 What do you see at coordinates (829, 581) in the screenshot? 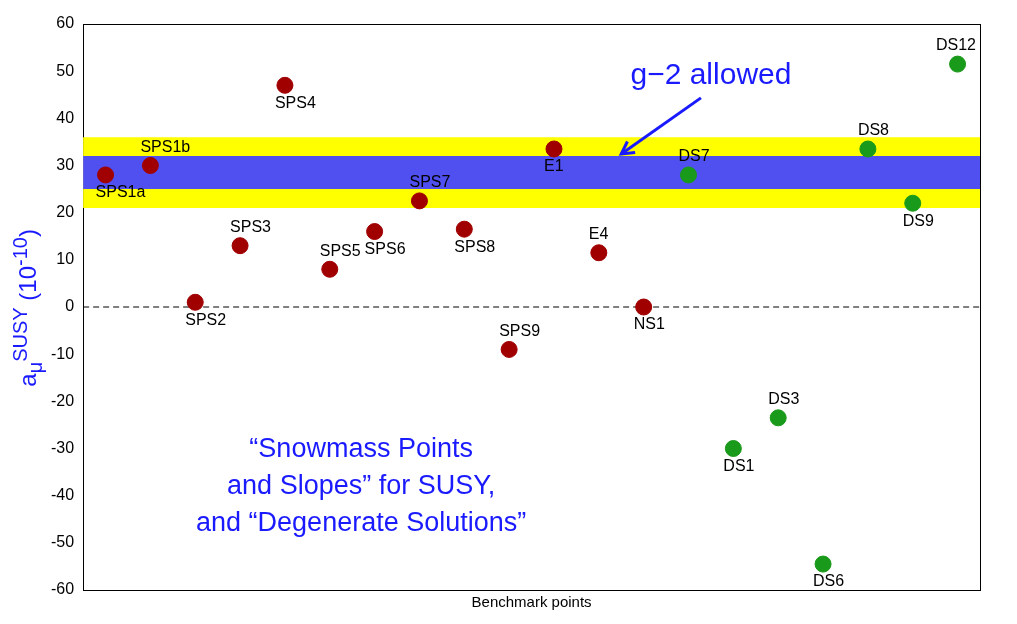
I see `series-label: DS6` at bounding box center [829, 581].